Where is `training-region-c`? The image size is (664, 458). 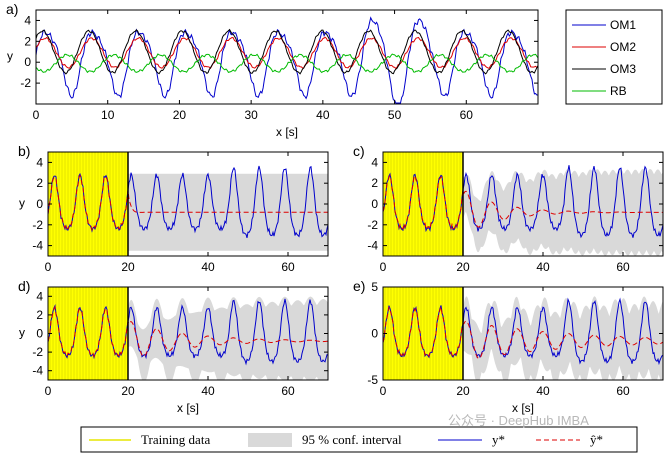
training-region-c is located at coordinates (423, 204).